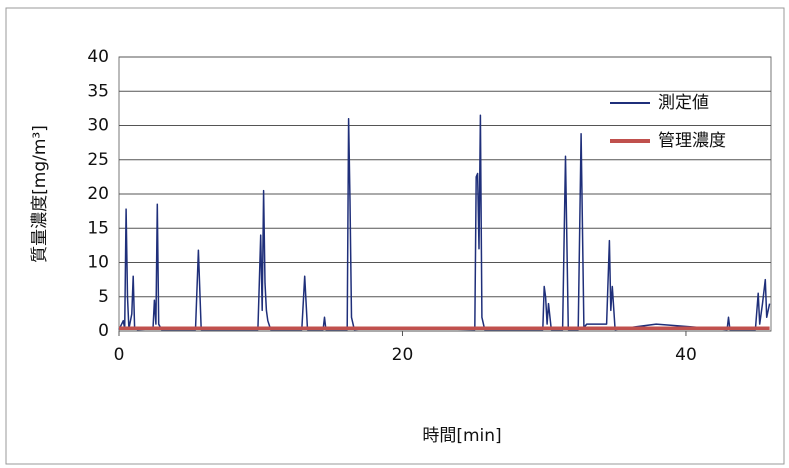 This screenshot has width=789, height=468. I want to click on y-axis-label: 質量濃度[mg/m³], so click(40, 194).